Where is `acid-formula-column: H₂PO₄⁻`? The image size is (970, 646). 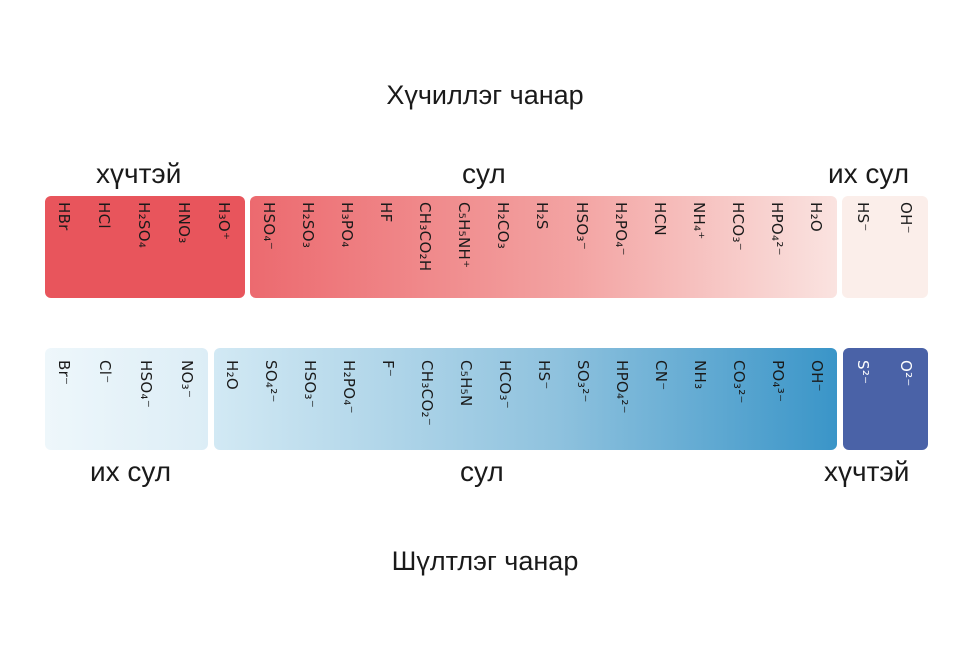 acid-formula-column: H₂PO₄⁻ is located at coordinates (621, 247).